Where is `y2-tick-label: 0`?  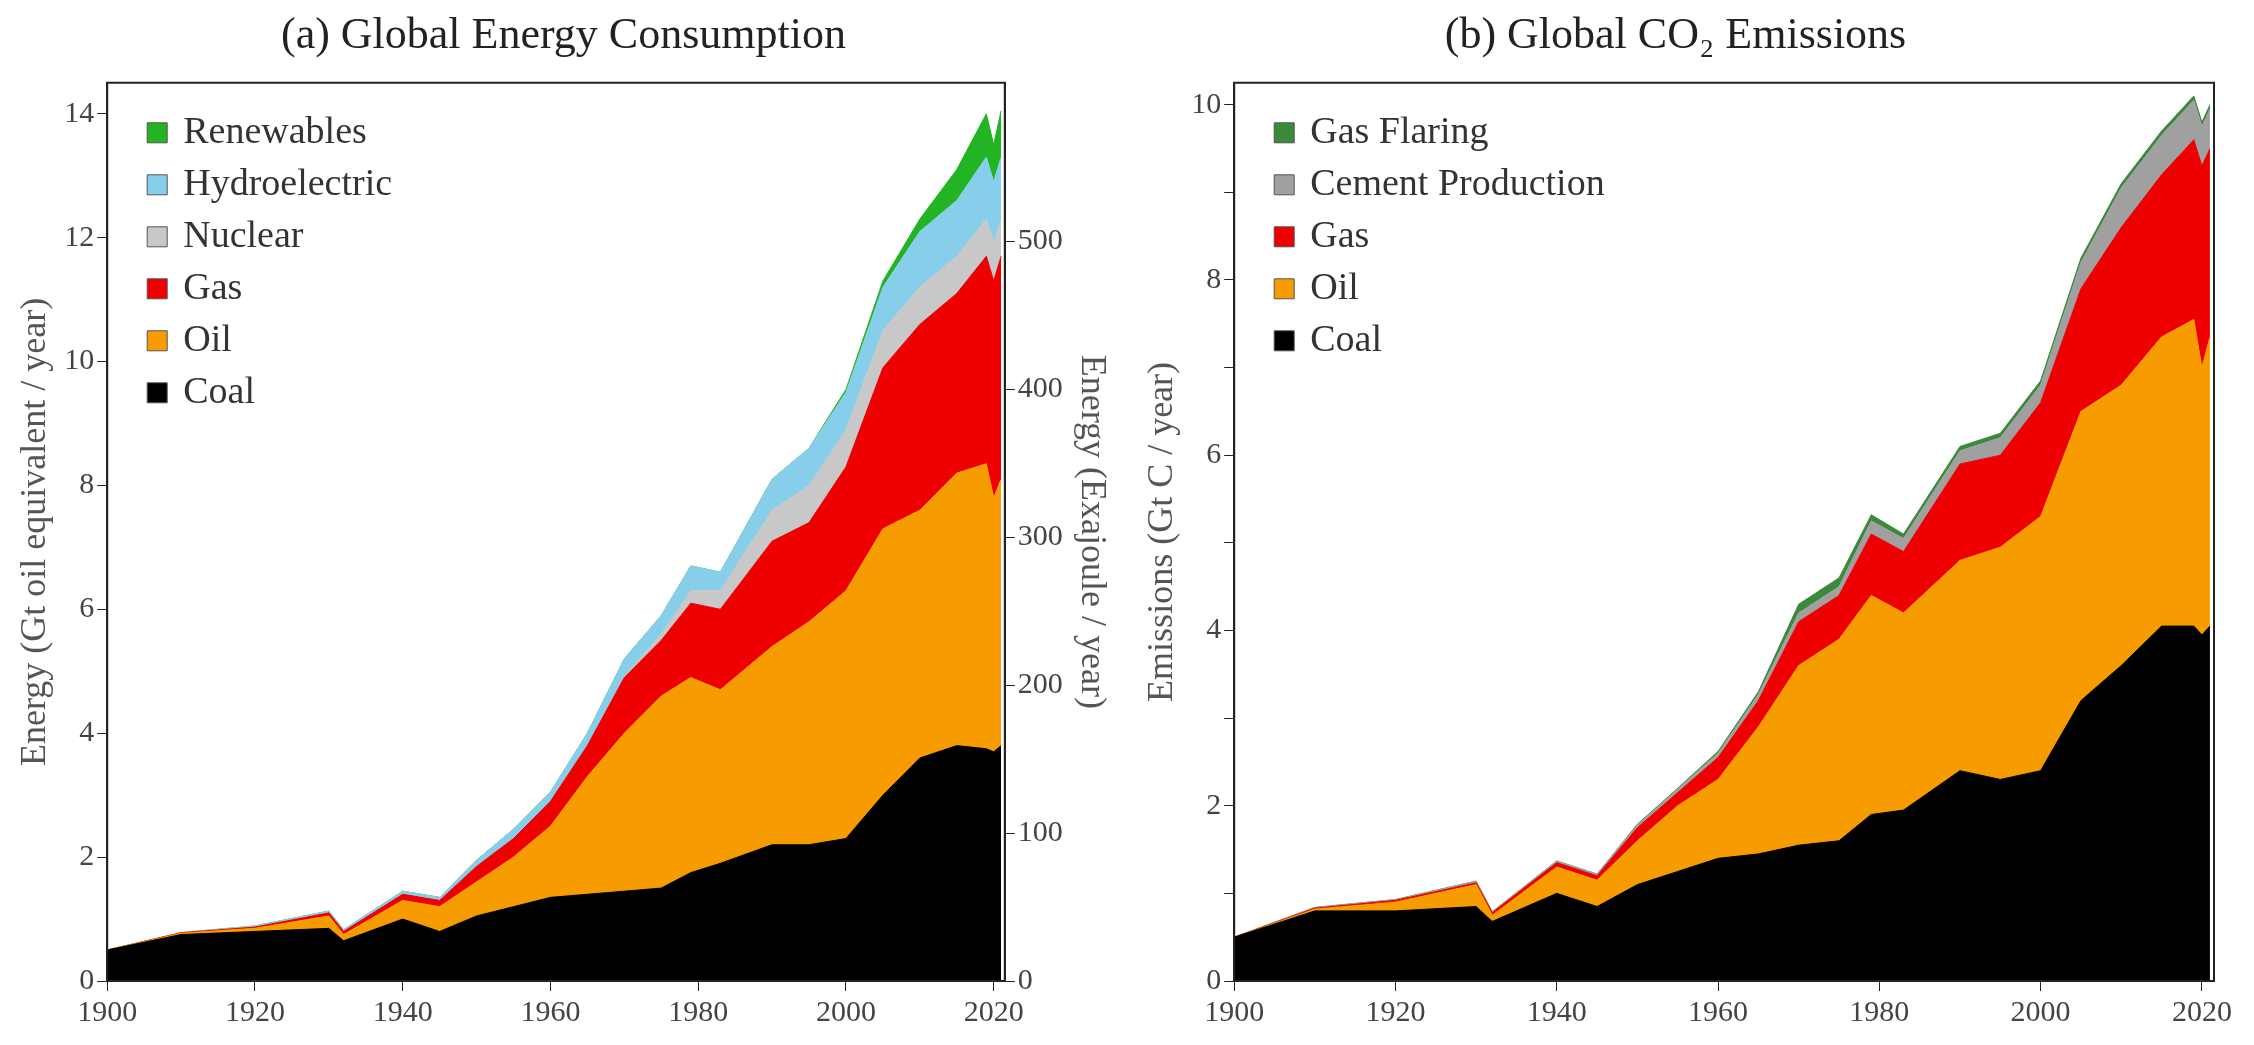 y2-tick-label: 0 is located at coordinates (1025, 978).